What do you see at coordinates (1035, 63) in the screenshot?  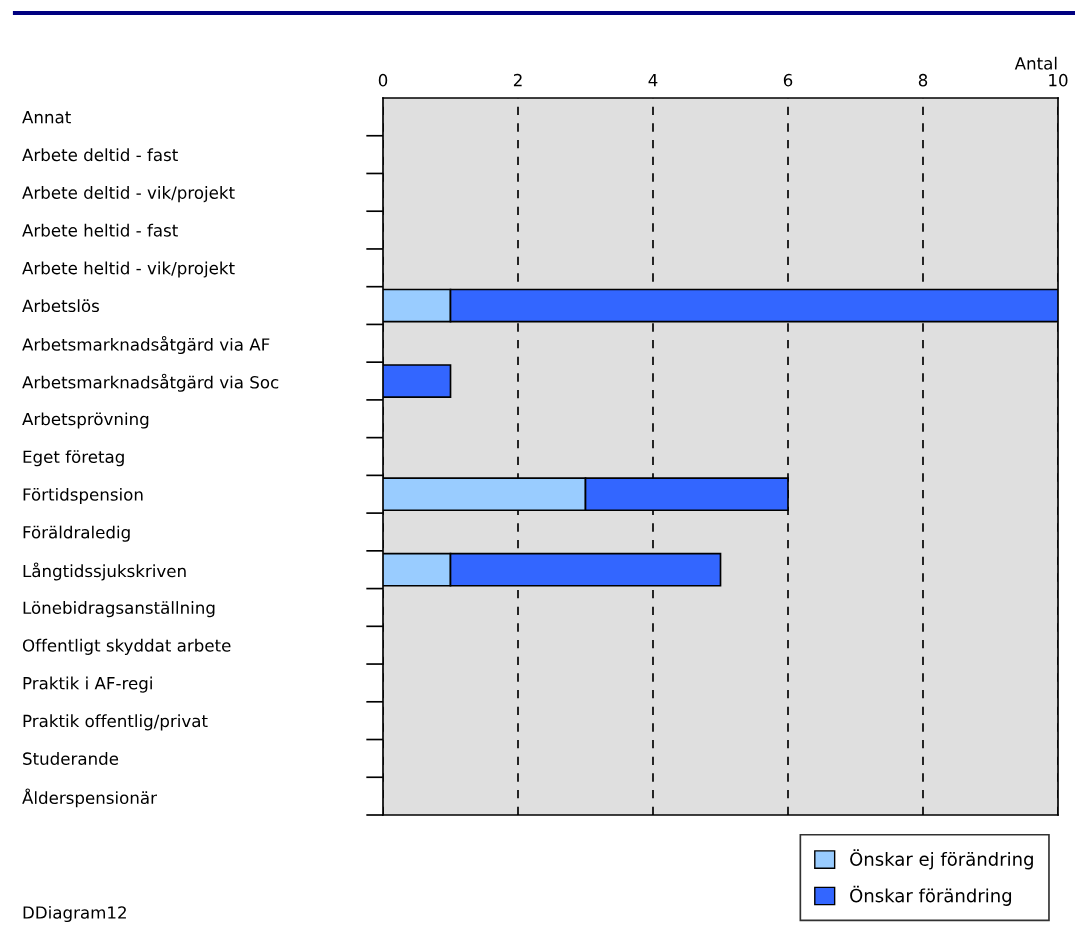 I see `x-axis-title: Antal` at bounding box center [1035, 63].